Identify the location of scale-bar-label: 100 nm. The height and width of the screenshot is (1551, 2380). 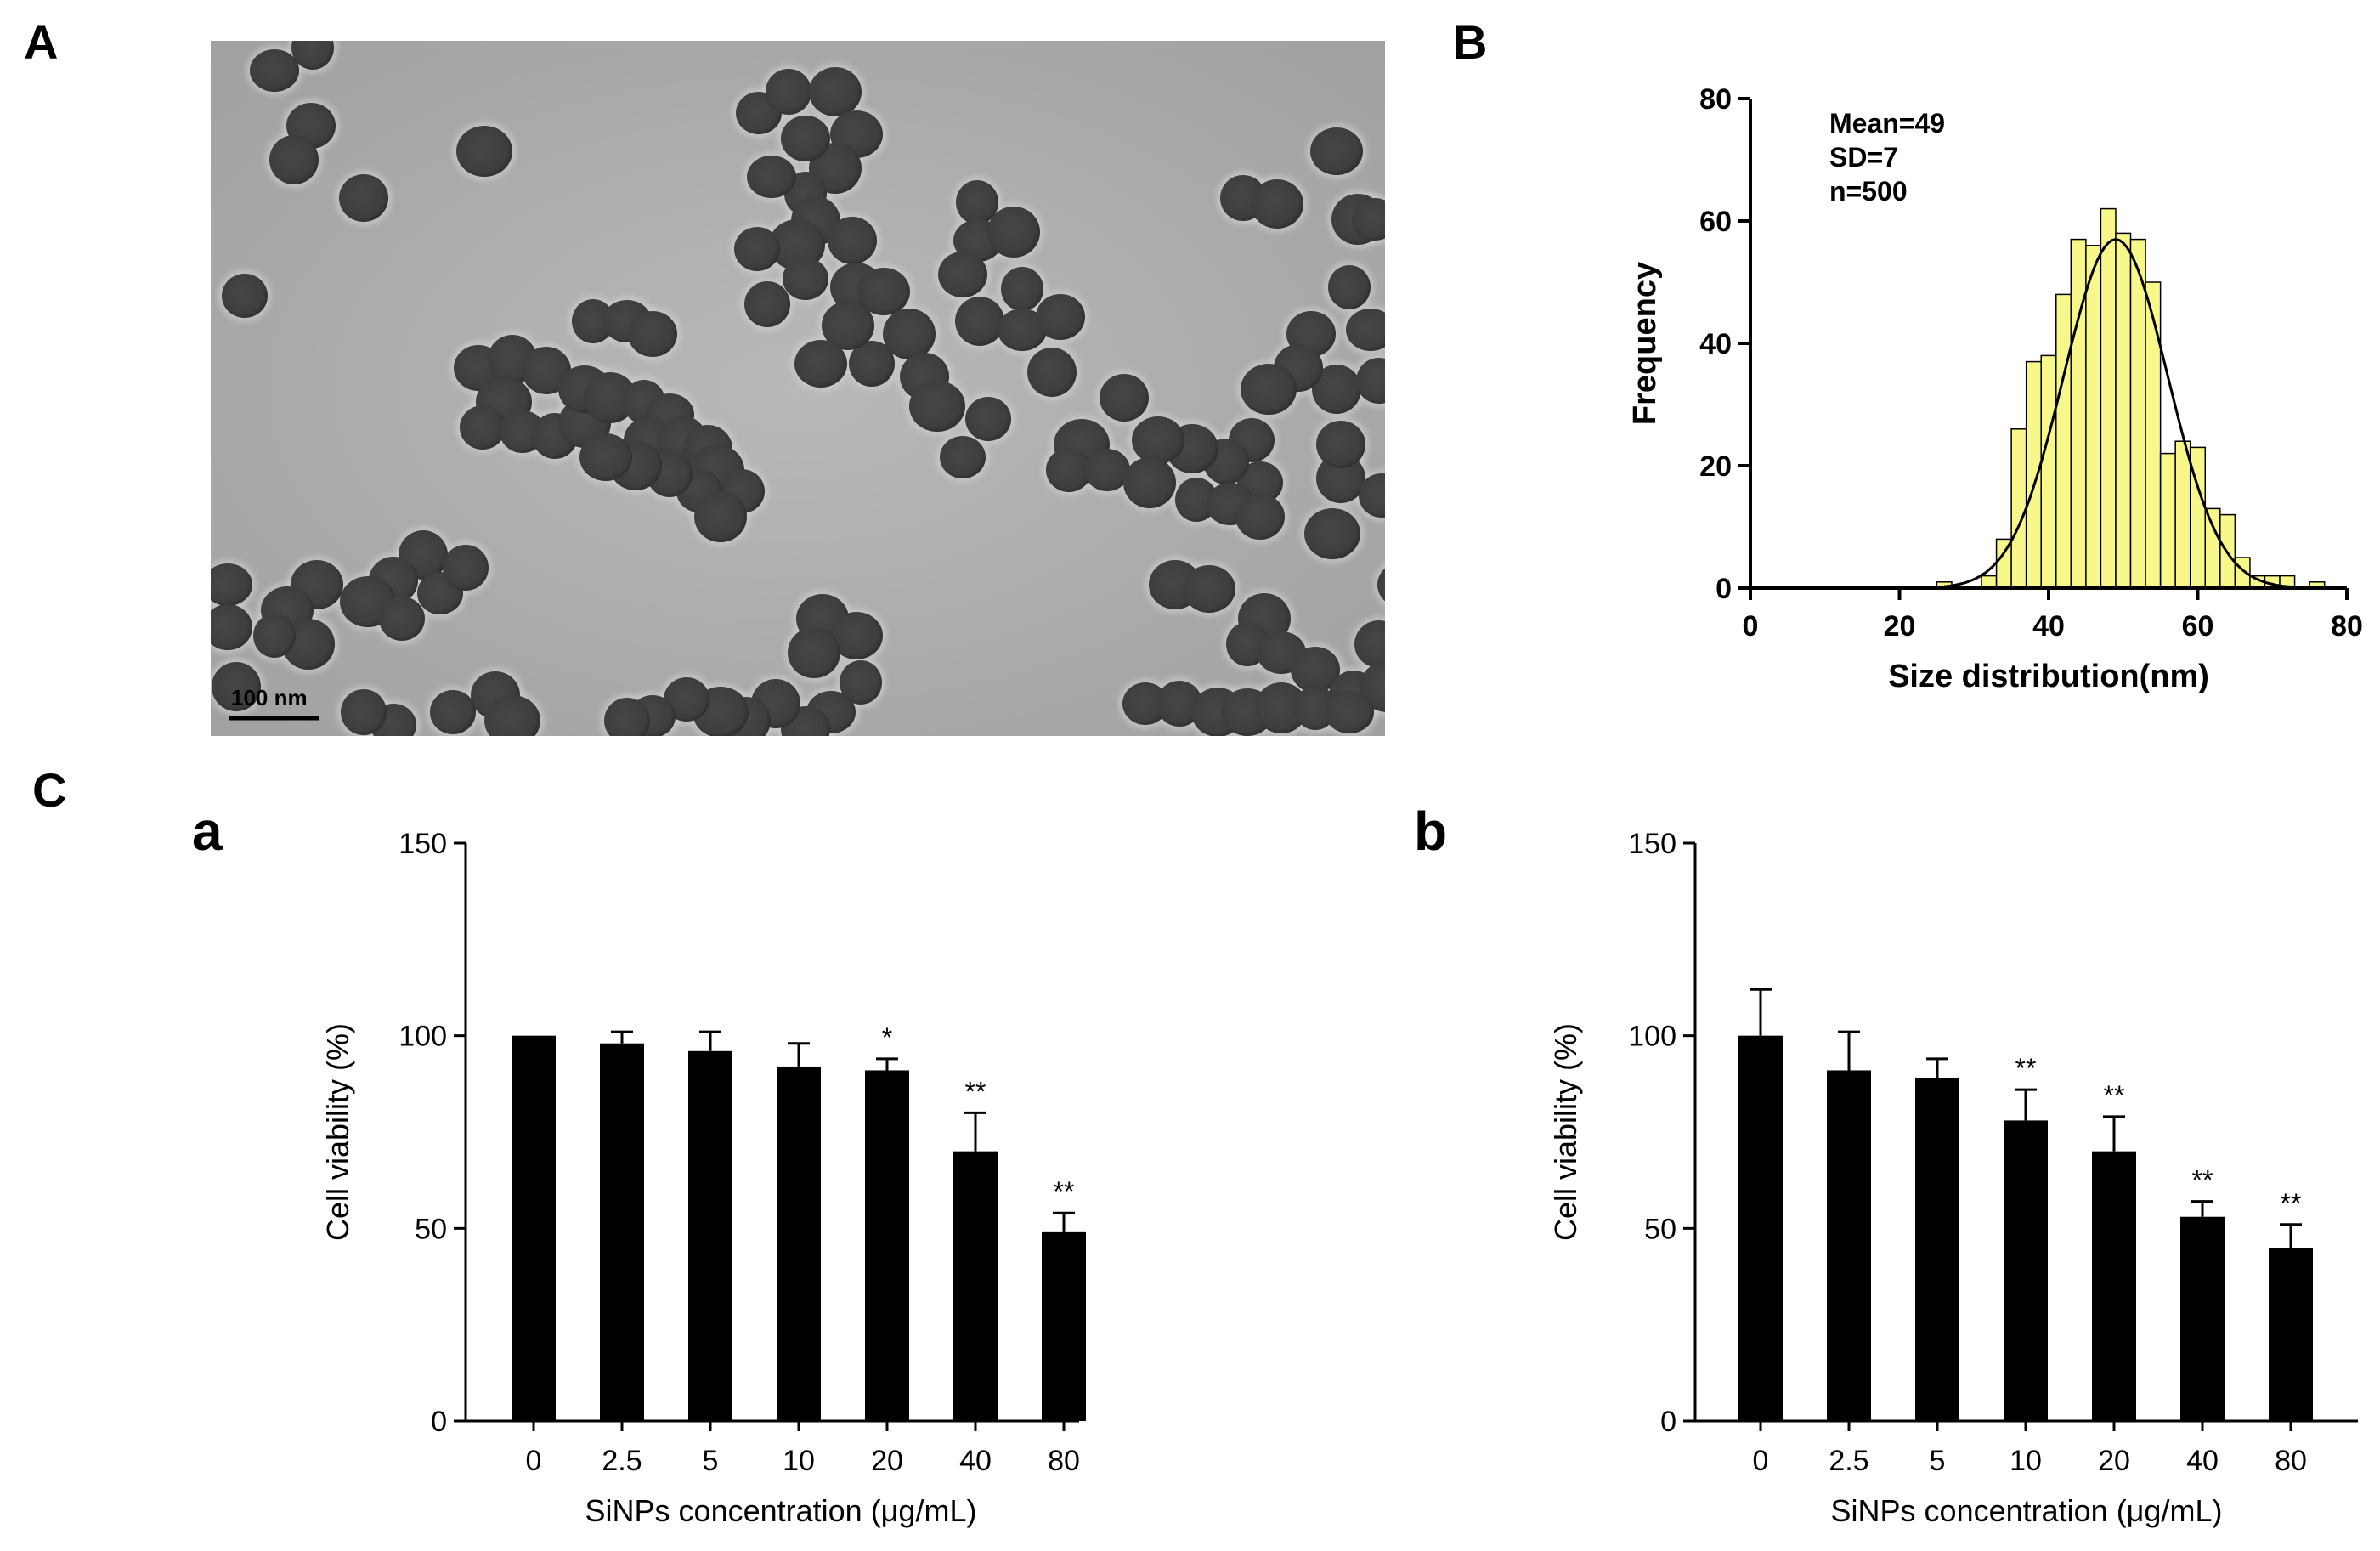
(269, 698).